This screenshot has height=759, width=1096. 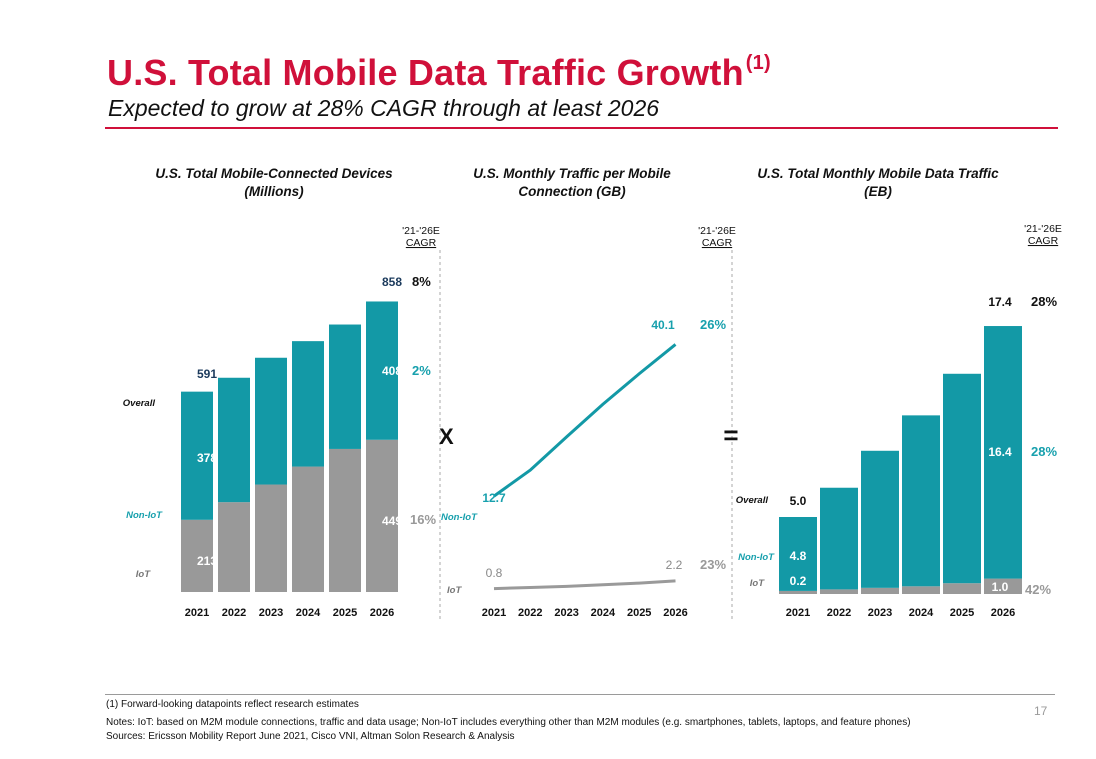 I want to click on cagr-overall: 8%, so click(x=421, y=281).